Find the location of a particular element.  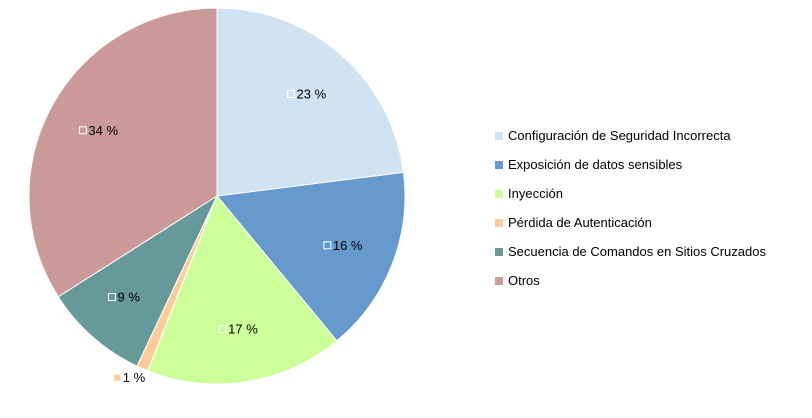

slice-label: 16 % is located at coordinates (343, 245).